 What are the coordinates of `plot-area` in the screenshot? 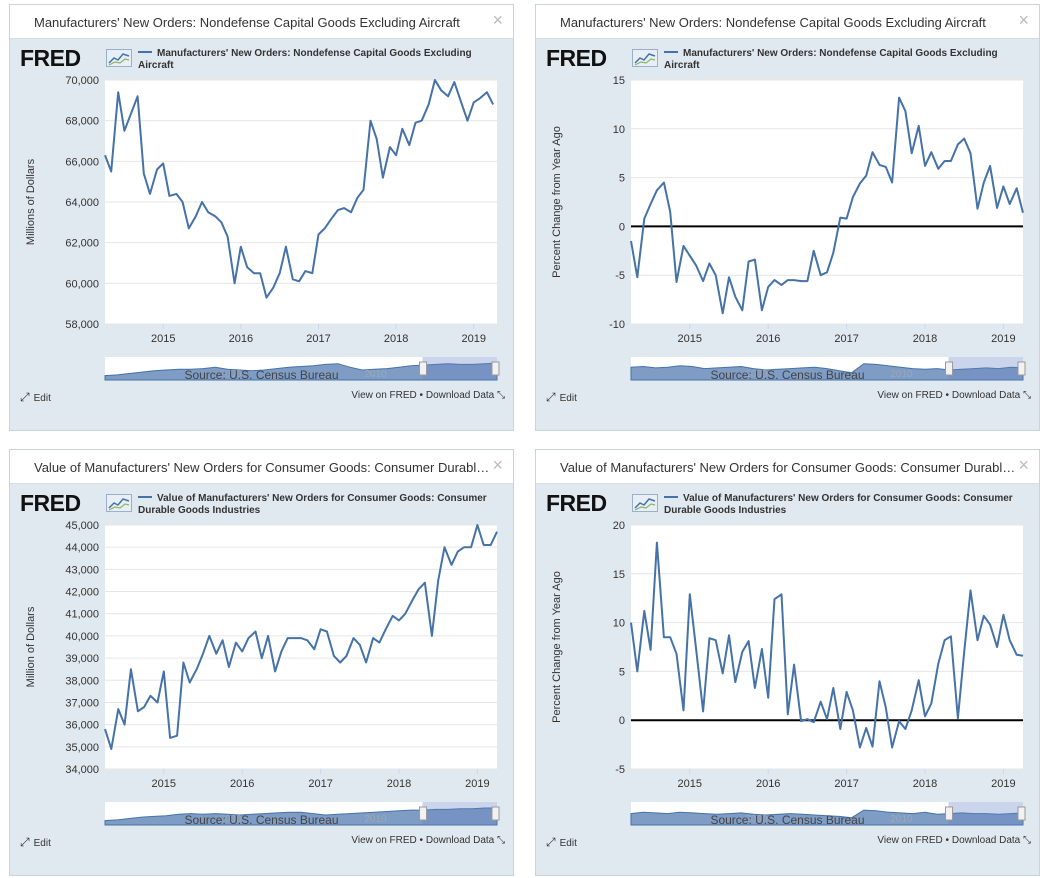 It's located at (301, 647).